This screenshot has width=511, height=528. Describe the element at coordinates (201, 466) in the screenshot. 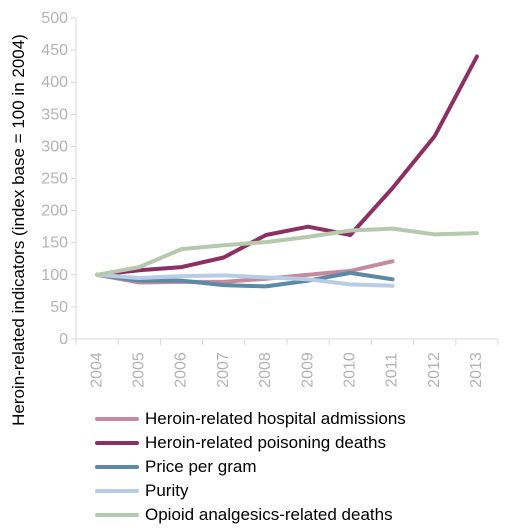

I see `legend-label: Price per gram` at that location.